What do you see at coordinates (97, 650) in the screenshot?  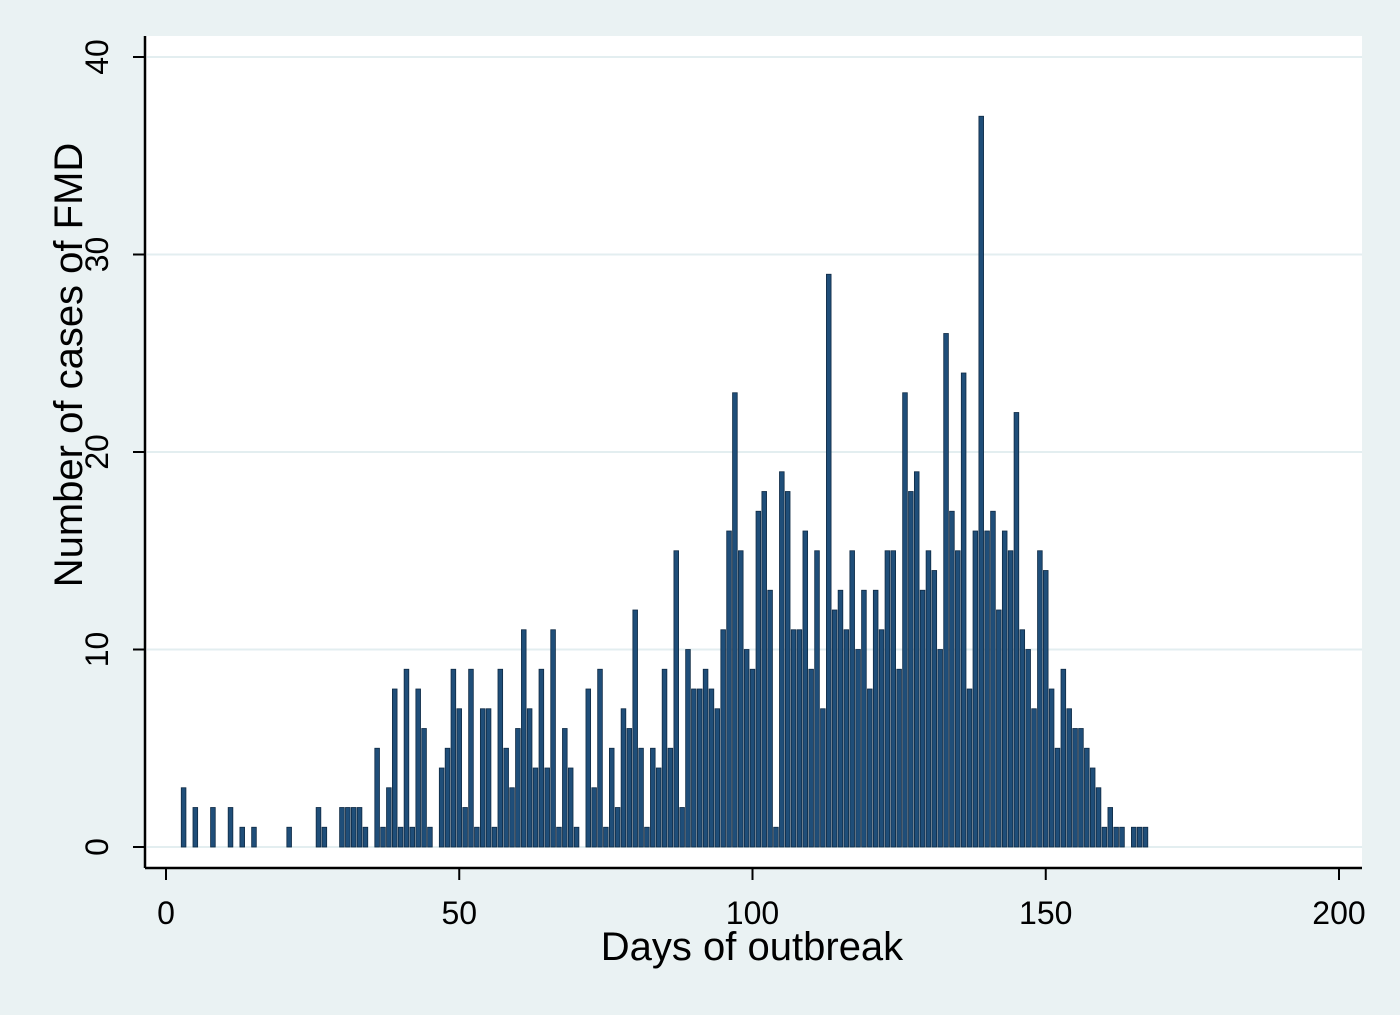 I see `y-tick-label-1: 10` at bounding box center [97, 650].